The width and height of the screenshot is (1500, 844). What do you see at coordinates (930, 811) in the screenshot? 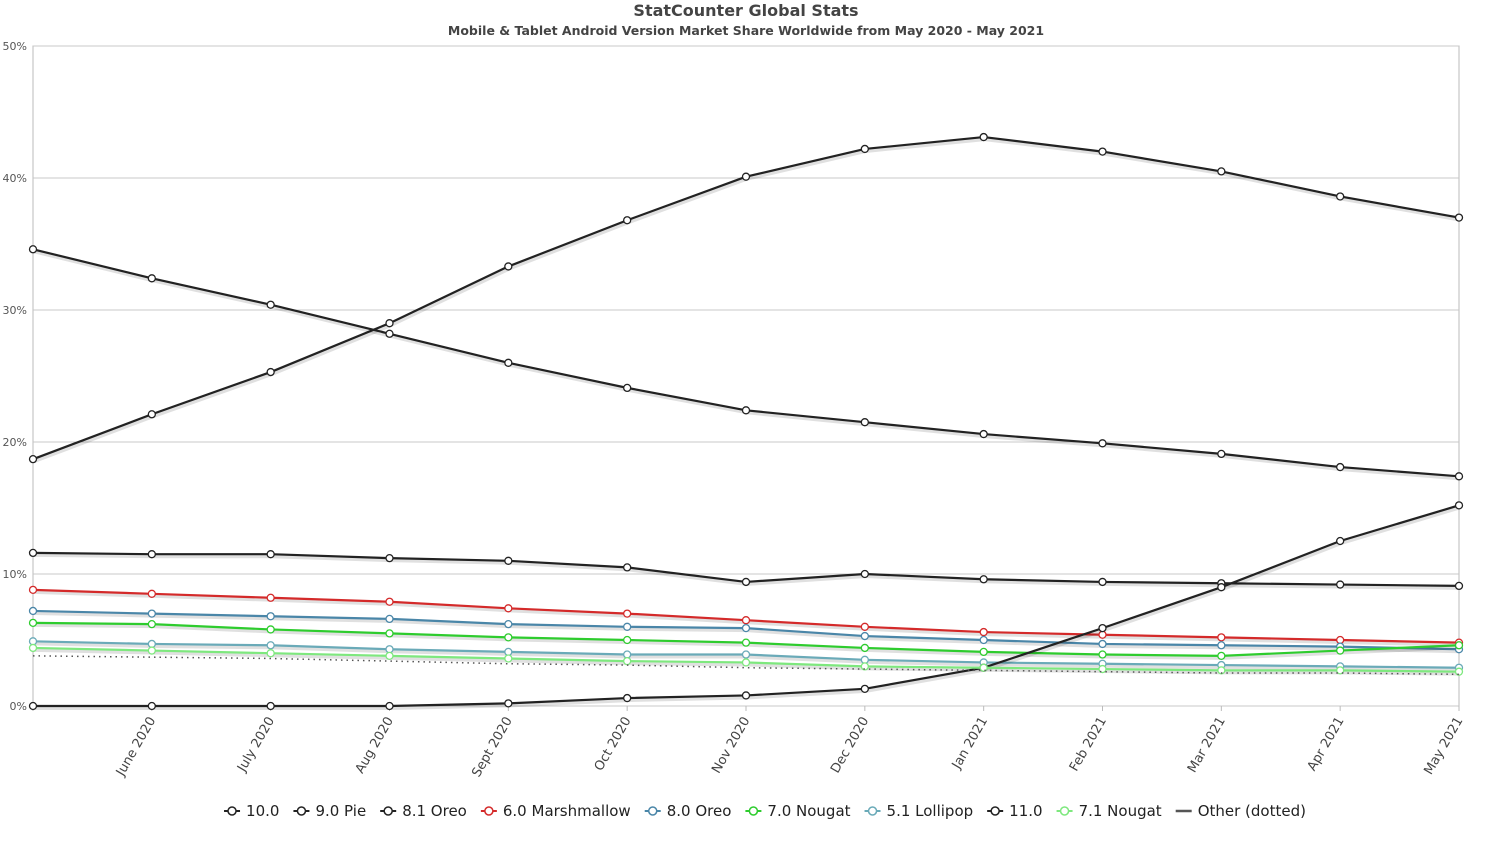
I see `legend-label: 5.1 Lollipop` at bounding box center [930, 811].